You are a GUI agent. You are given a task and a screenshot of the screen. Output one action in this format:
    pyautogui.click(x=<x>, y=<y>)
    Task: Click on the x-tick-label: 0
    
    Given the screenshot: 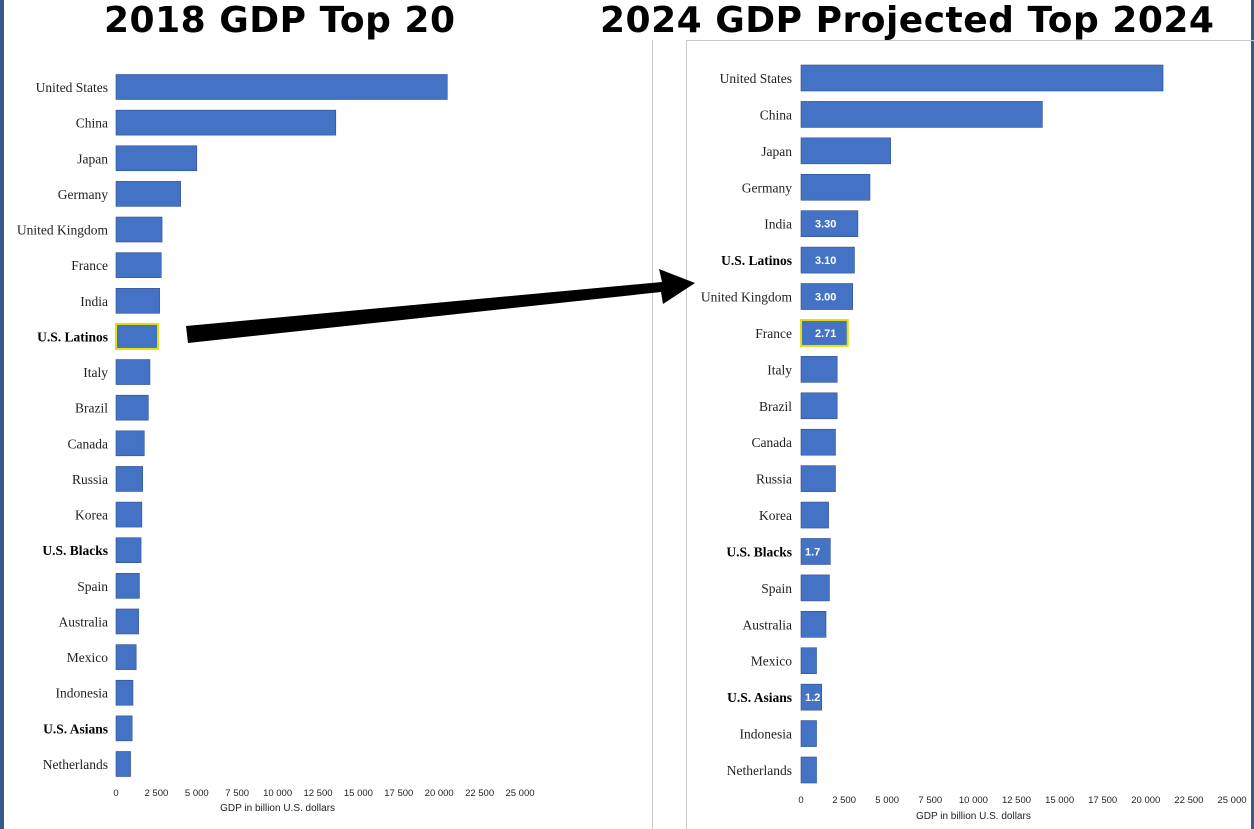 What is the action you would take?
    pyautogui.click(x=800, y=800)
    